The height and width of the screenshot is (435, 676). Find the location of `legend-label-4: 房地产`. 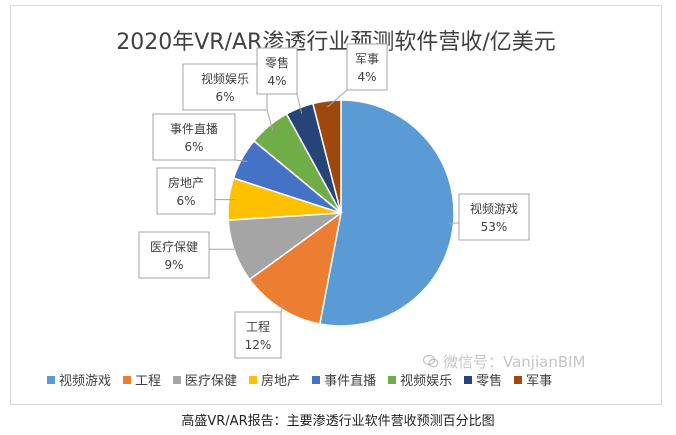

legend-label-4: 房地产 is located at coordinates (281, 381).